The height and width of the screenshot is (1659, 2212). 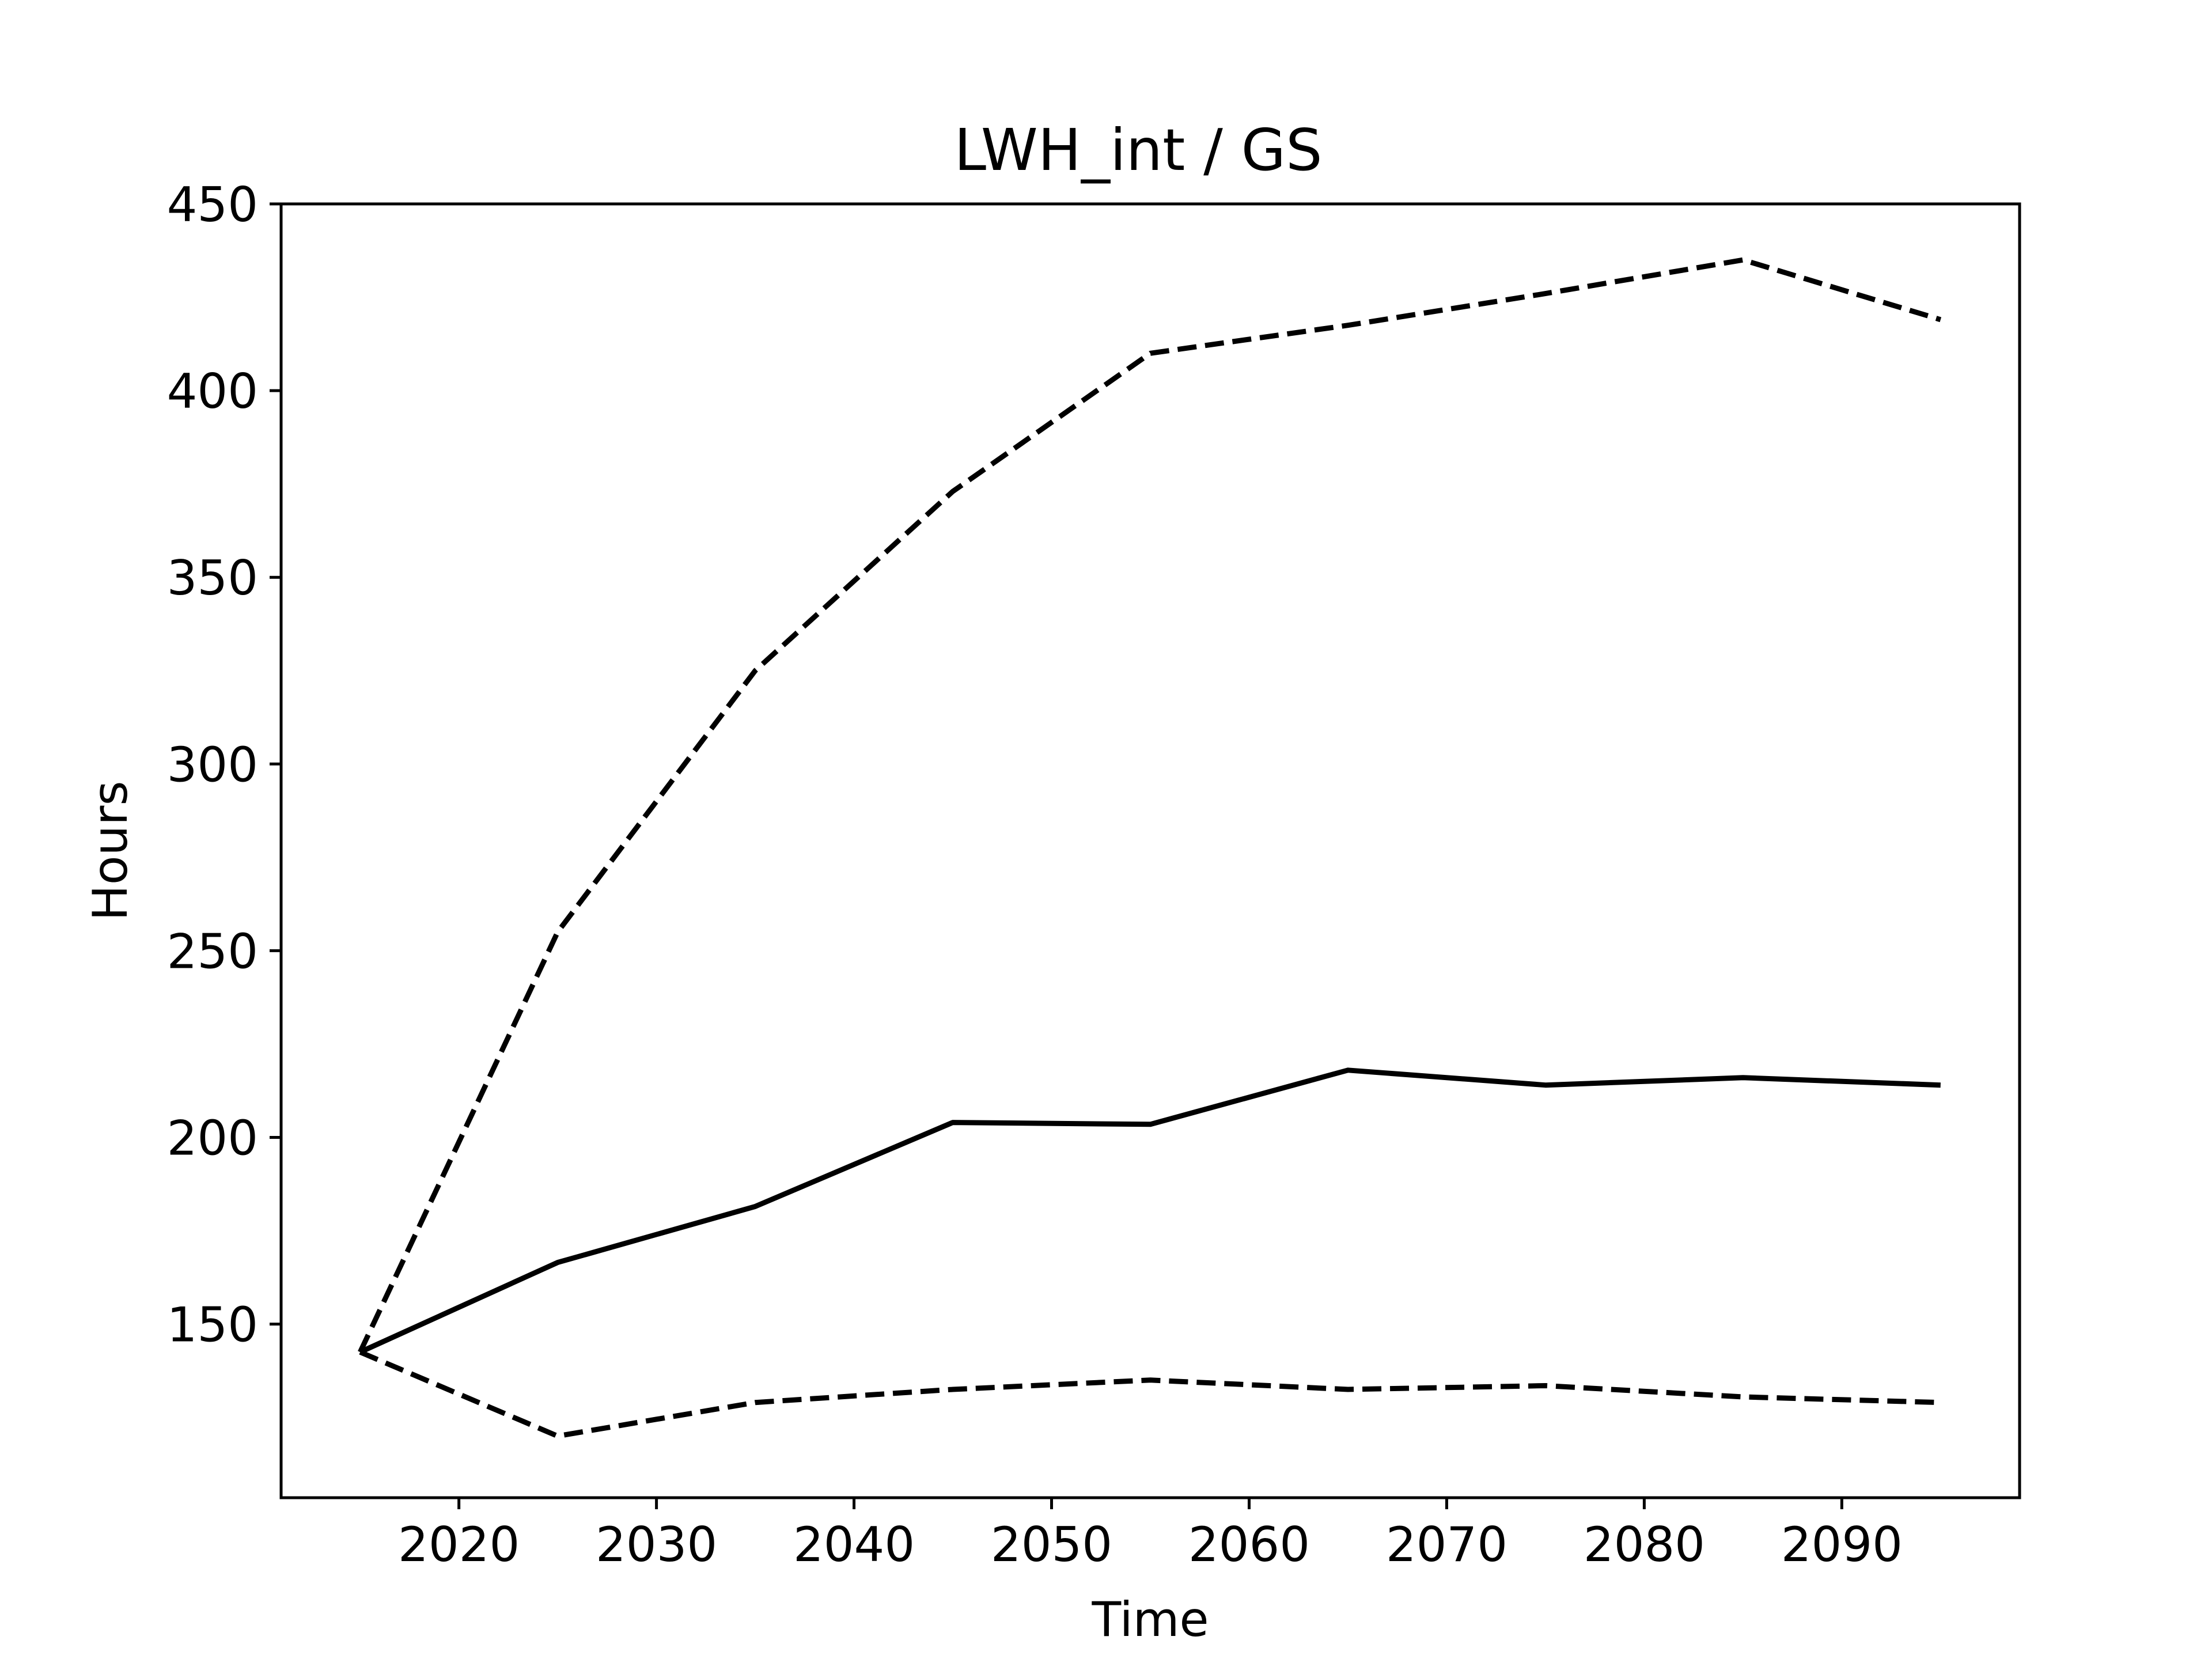 I want to click on y-tick-label: 450, so click(x=212, y=205).